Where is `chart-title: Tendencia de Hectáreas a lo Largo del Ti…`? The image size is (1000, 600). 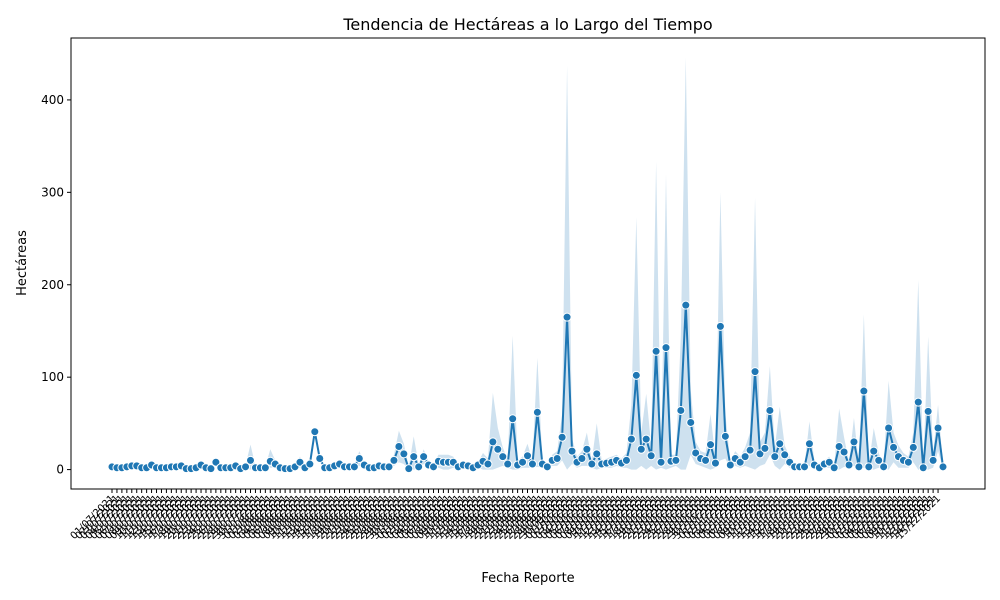 chart-title: Tendencia de Hectáreas a lo Largo del Ti… is located at coordinates (527, 24).